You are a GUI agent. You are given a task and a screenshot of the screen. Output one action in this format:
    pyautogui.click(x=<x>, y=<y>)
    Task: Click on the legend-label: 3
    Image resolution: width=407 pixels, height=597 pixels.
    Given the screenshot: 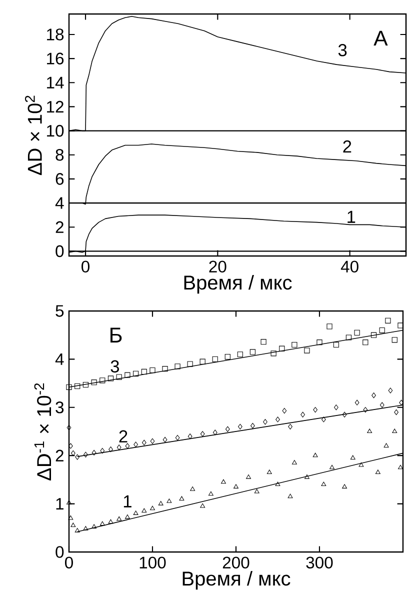 What is the action you would take?
    pyautogui.click(x=114, y=366)
    